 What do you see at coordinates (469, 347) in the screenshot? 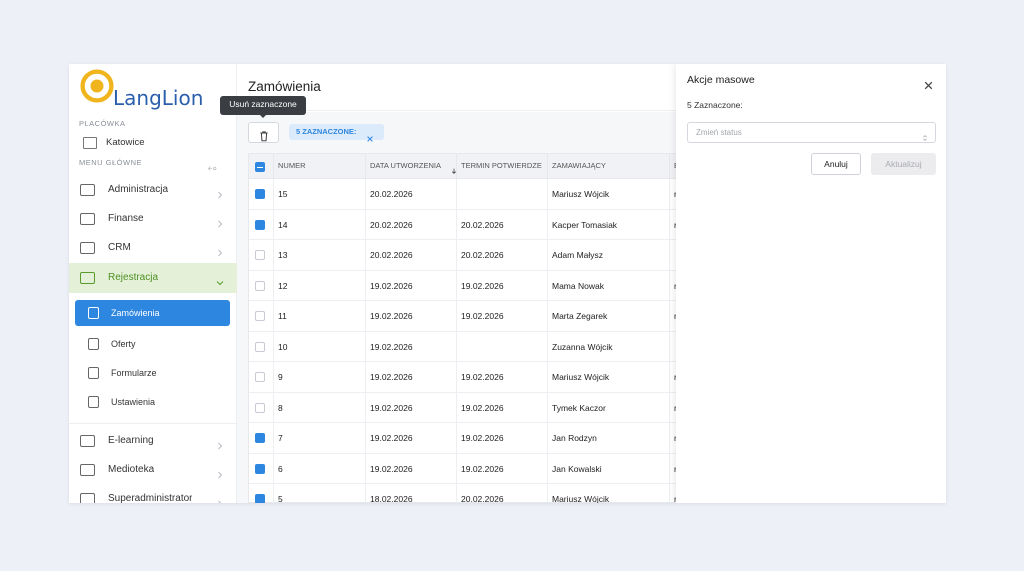
I see `table-row: 1019.02.2026Zuzanna Wójcik` at bounding box center [469, 347].